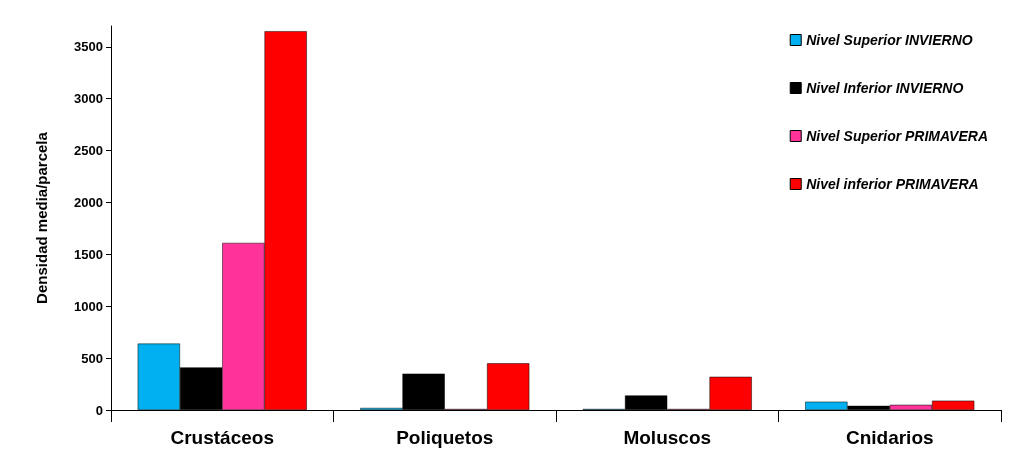  What do you see at coordinates (88, 306) in the screenshot?
I see `y-tick-label: 1000` at bounding box center [88, 306].